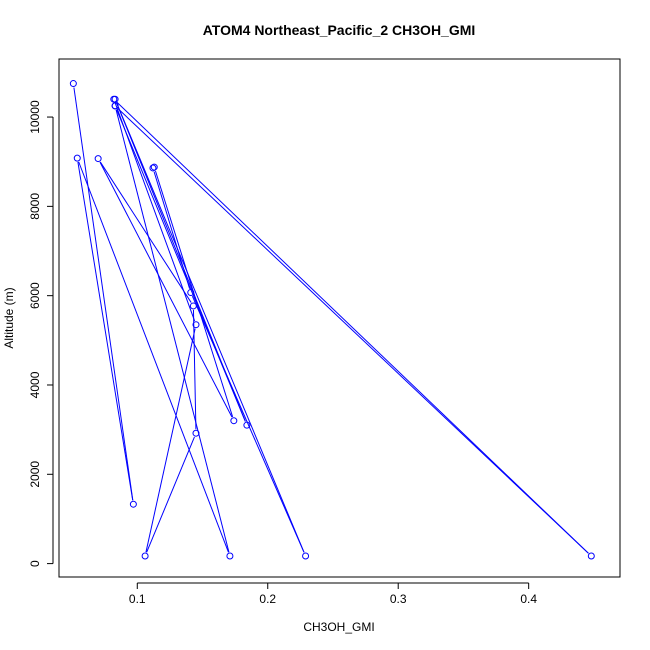 The height and width of the screenshot is (650, 650). What do you see at coordinates (267, 599) in the screenshot?
I see `x-tick-label: 0.2` at bounding box center [267, 599].